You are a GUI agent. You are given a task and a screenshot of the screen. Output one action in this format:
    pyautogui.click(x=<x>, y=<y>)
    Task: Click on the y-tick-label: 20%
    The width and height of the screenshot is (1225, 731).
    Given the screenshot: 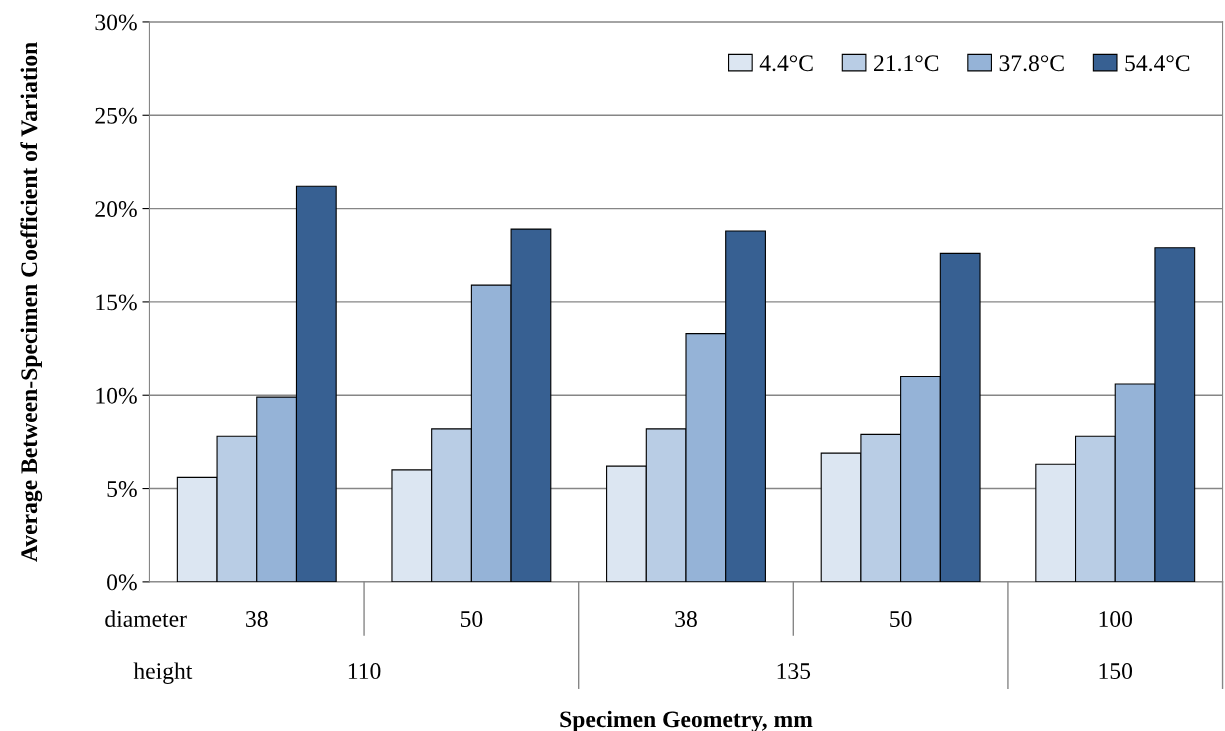 What is the action you would take?
    pyautogui.click(x=116, y=209)
    